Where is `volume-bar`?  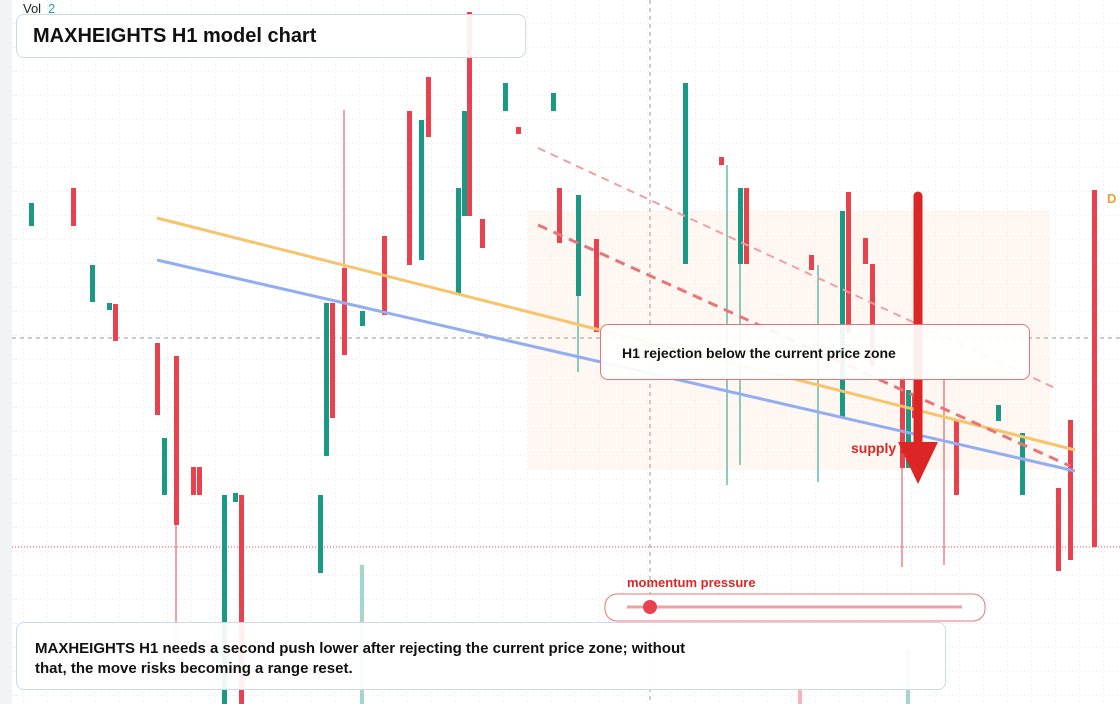
volume-bar is located at coordinates (800, 697).